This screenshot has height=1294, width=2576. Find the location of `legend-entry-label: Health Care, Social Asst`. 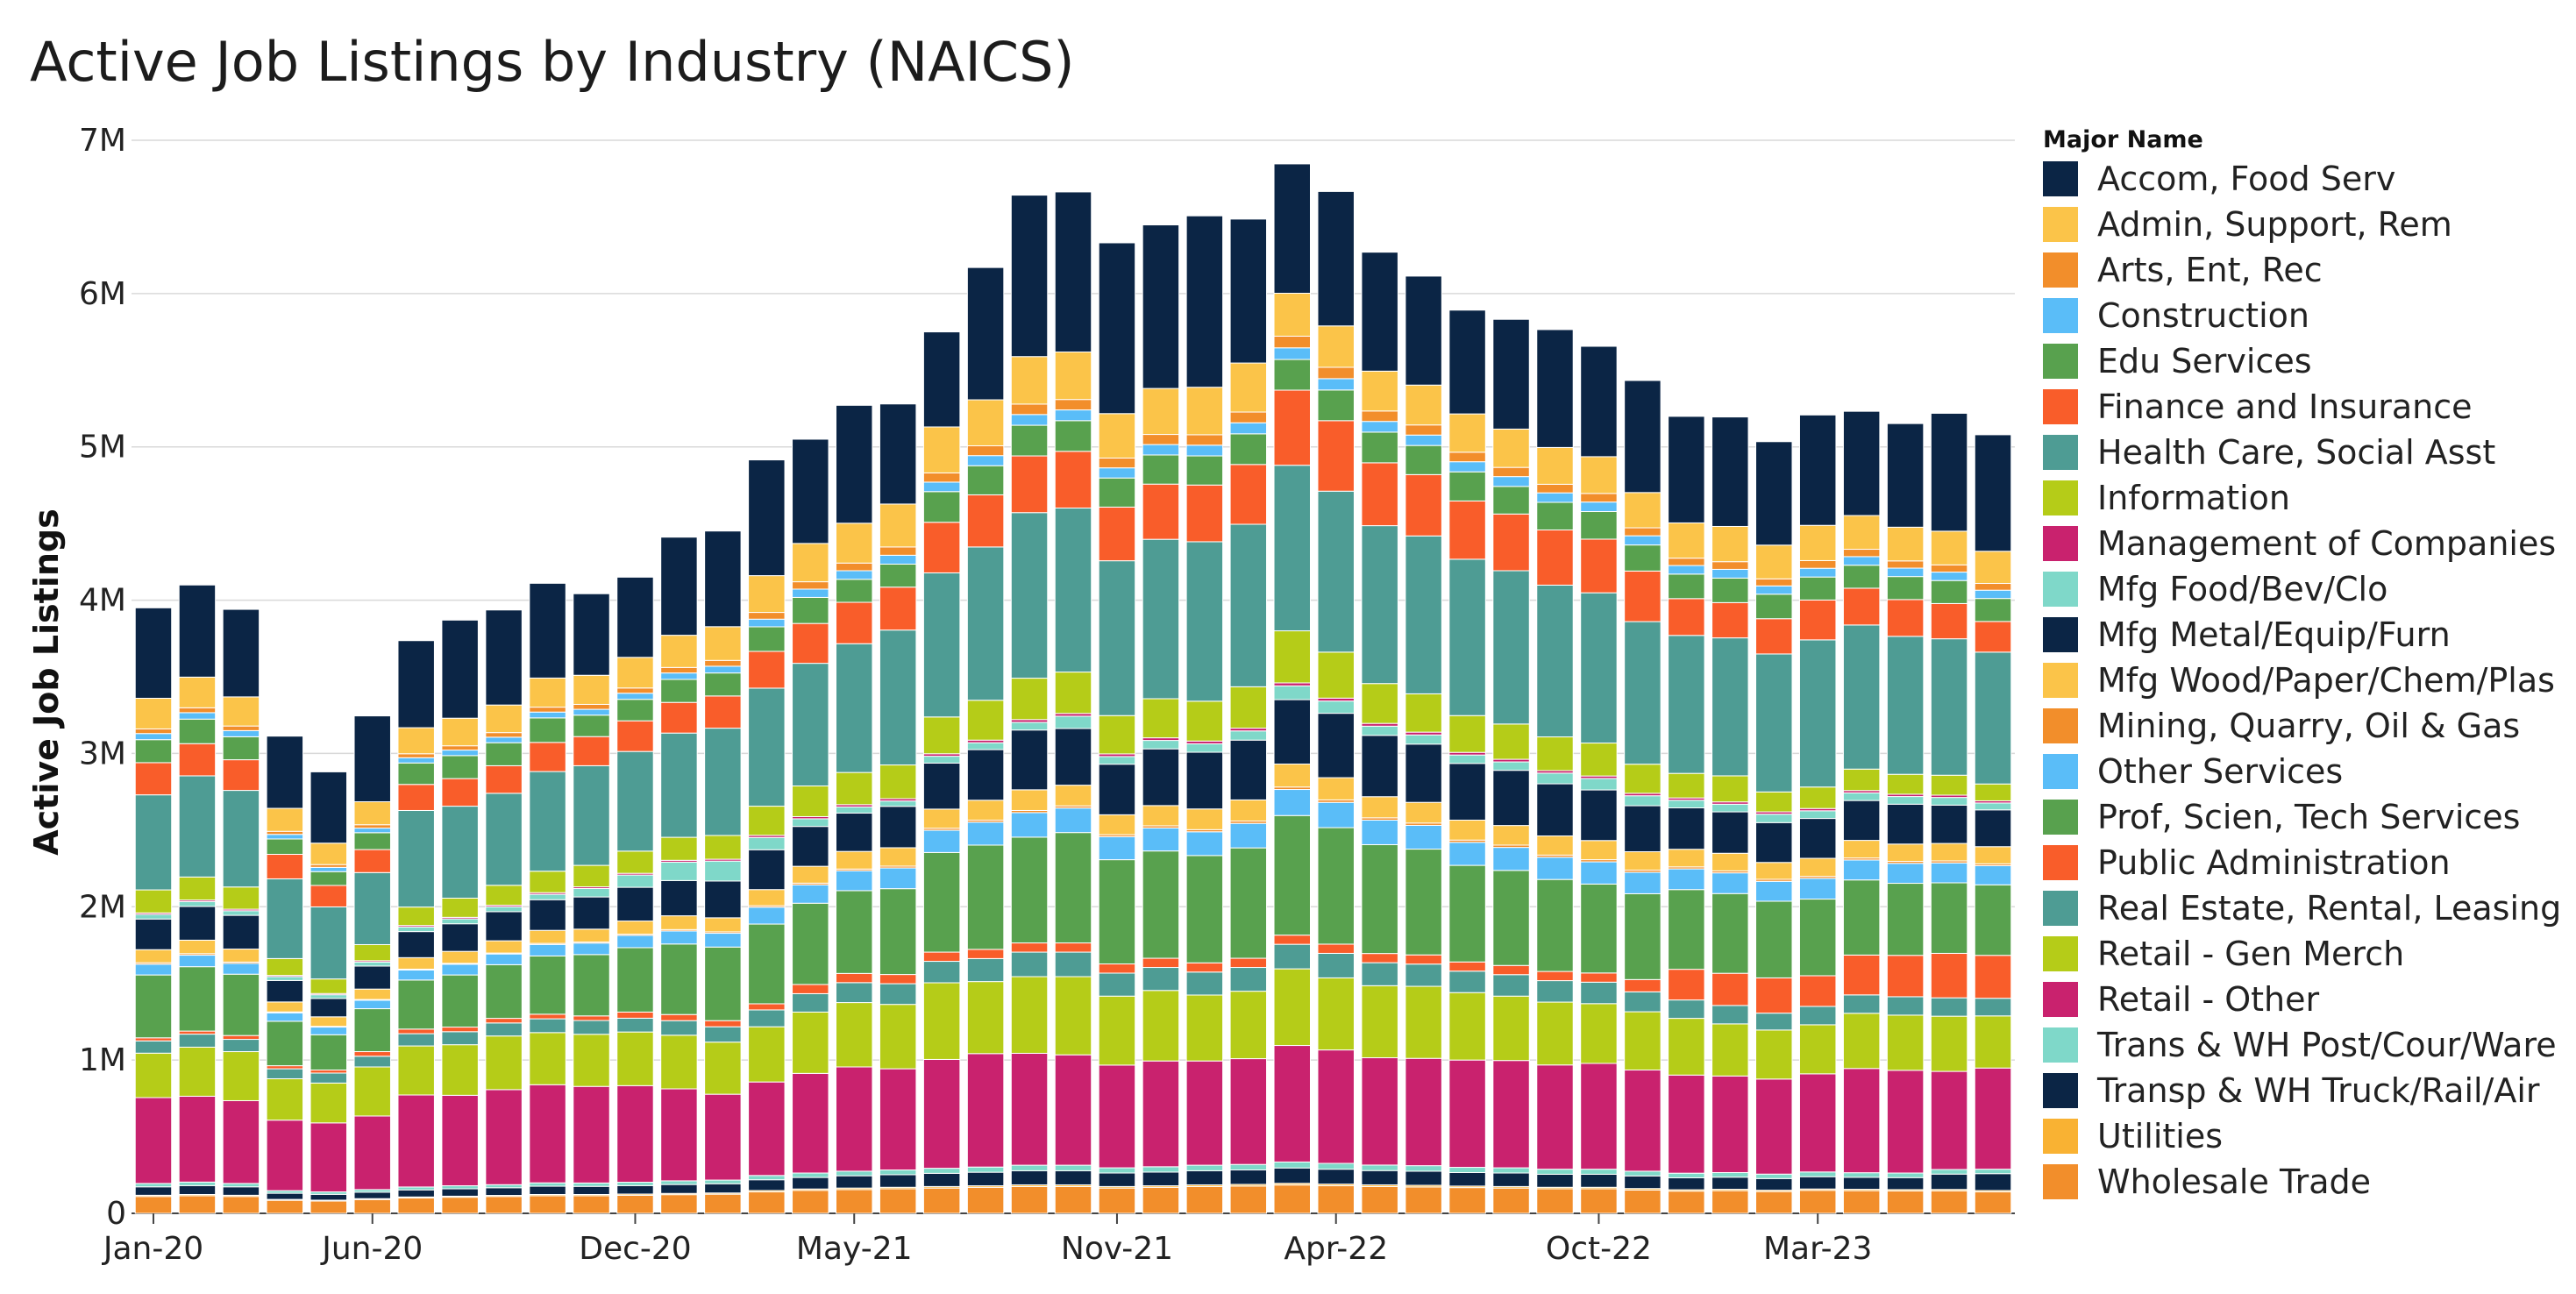

legend-entry-label: Health Care, Social Asst is located at coordinates (2296, 453).